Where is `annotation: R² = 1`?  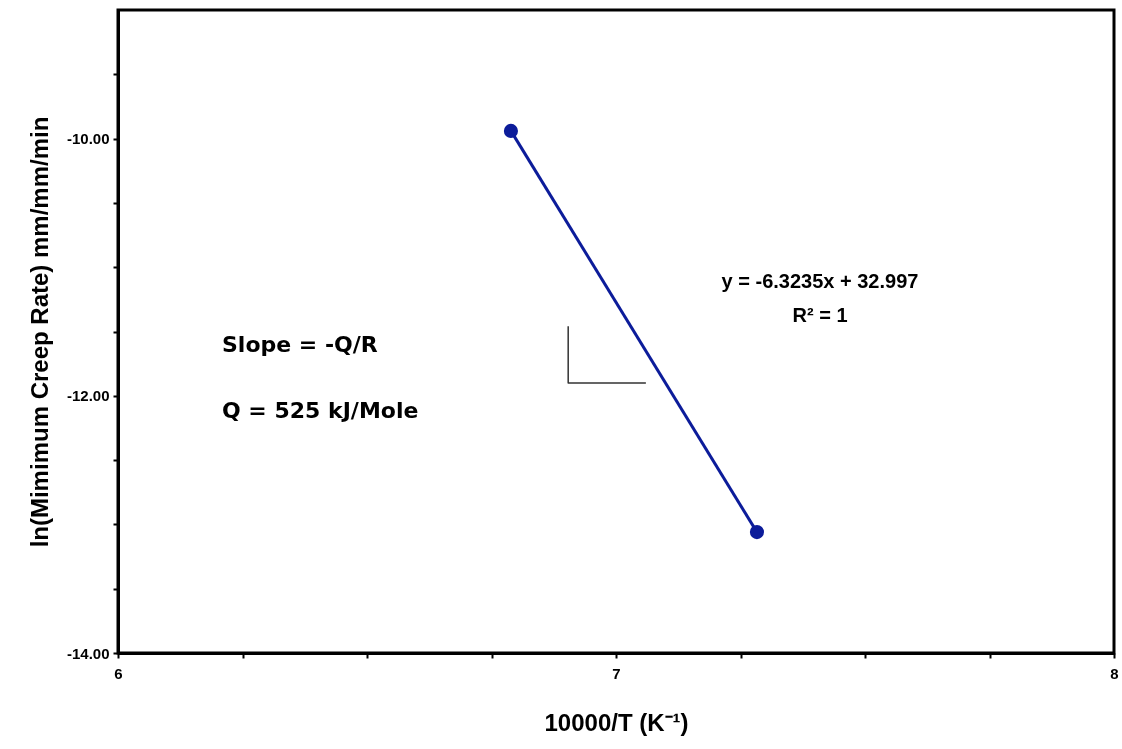
annotation: R² = 1 is located at coordinates (820, 315).